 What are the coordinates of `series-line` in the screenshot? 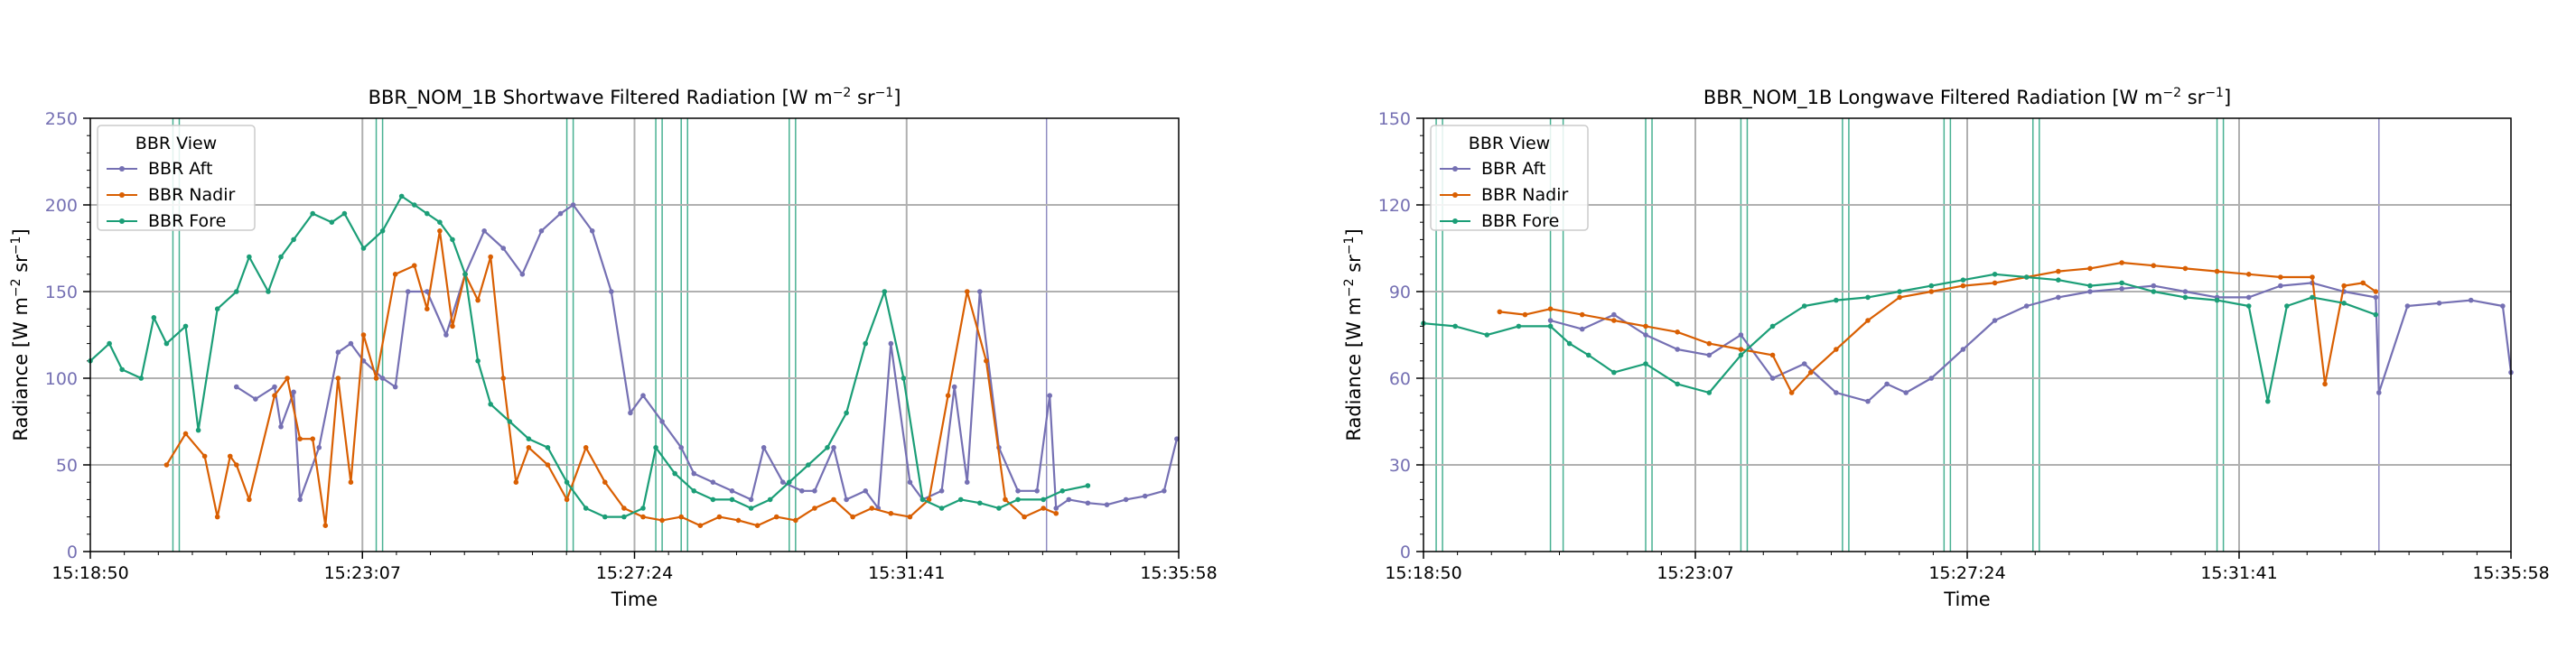 It's located at (2031, 342).